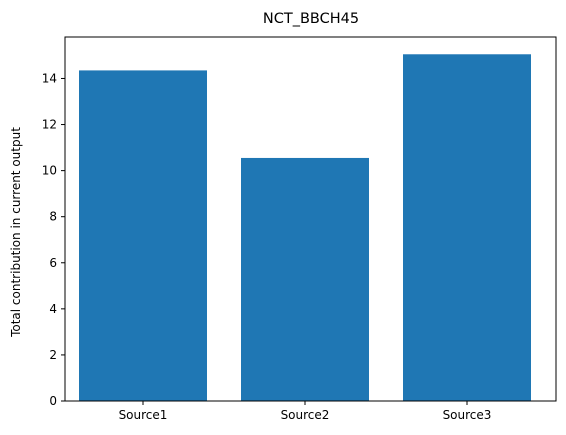 The height and width of the screenshot is (435, 566). What do you see at coordinates (53, 217) in the screenshot?
I see `y-tick-label: 8` at bounding box center [53, 217].